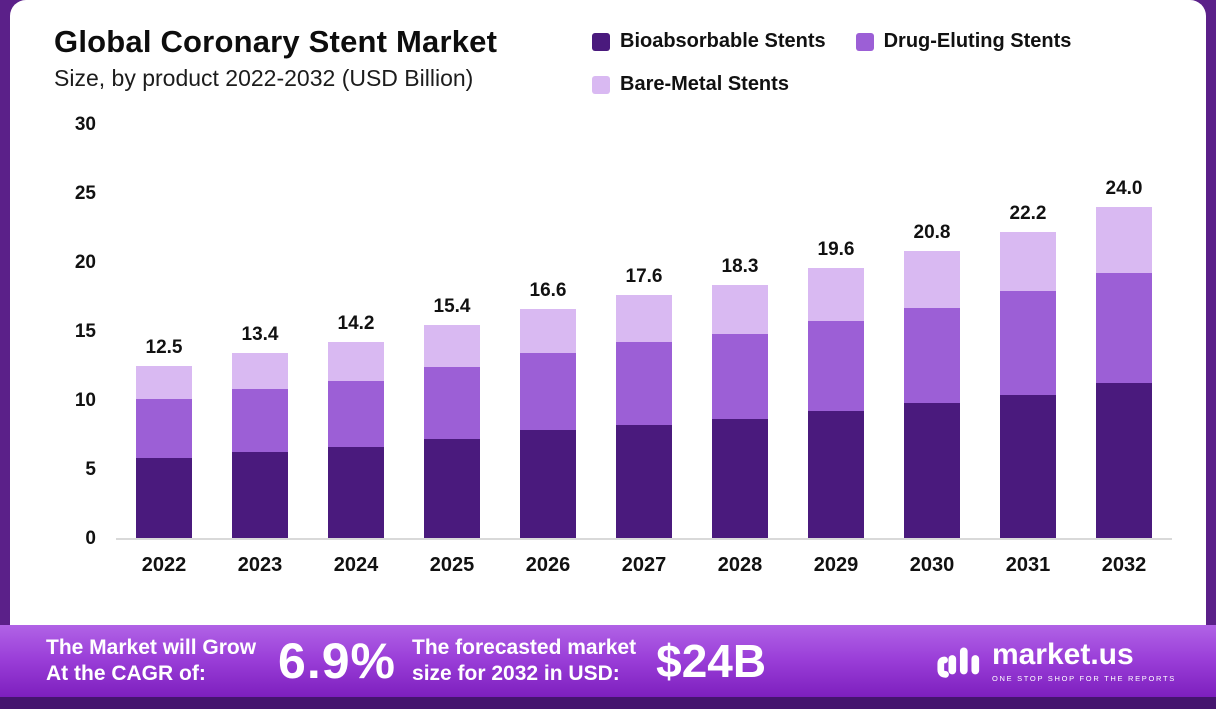 The width and height of the screenshot is (1216, 709). I want to click on bar-2026: 16.6, so click(548, 409).